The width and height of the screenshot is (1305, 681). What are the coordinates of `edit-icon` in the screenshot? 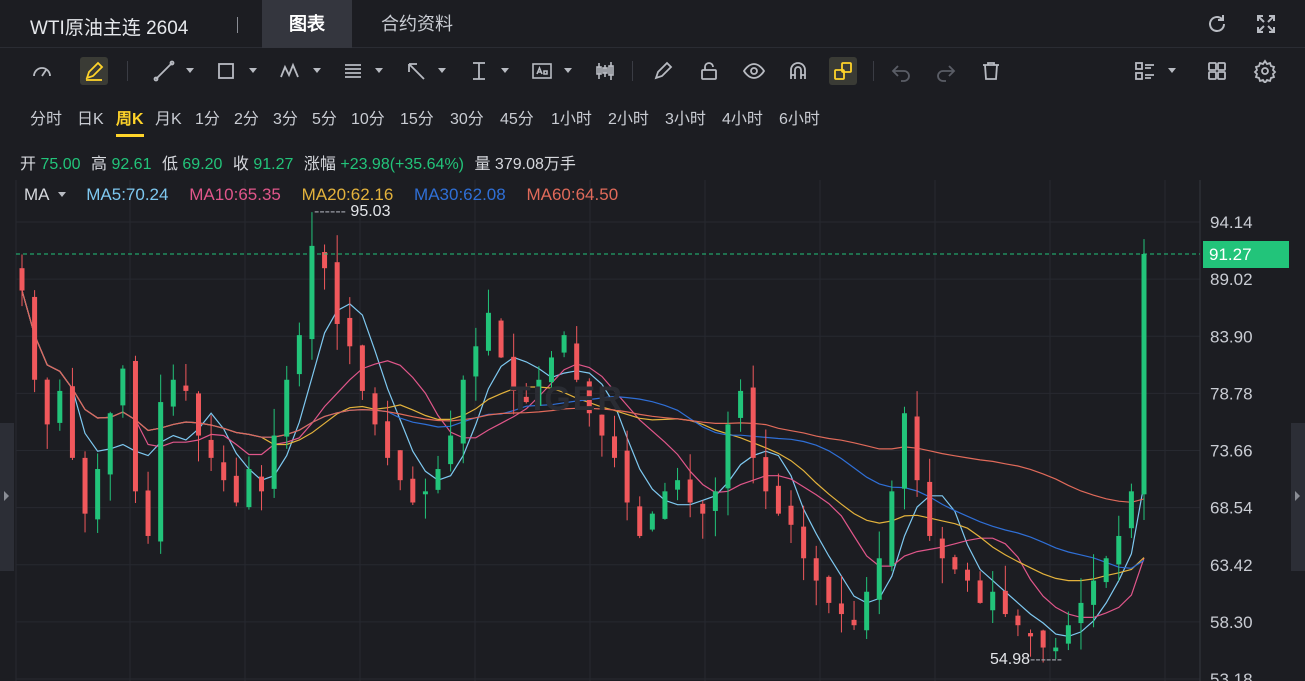 It's located at (663, 71).